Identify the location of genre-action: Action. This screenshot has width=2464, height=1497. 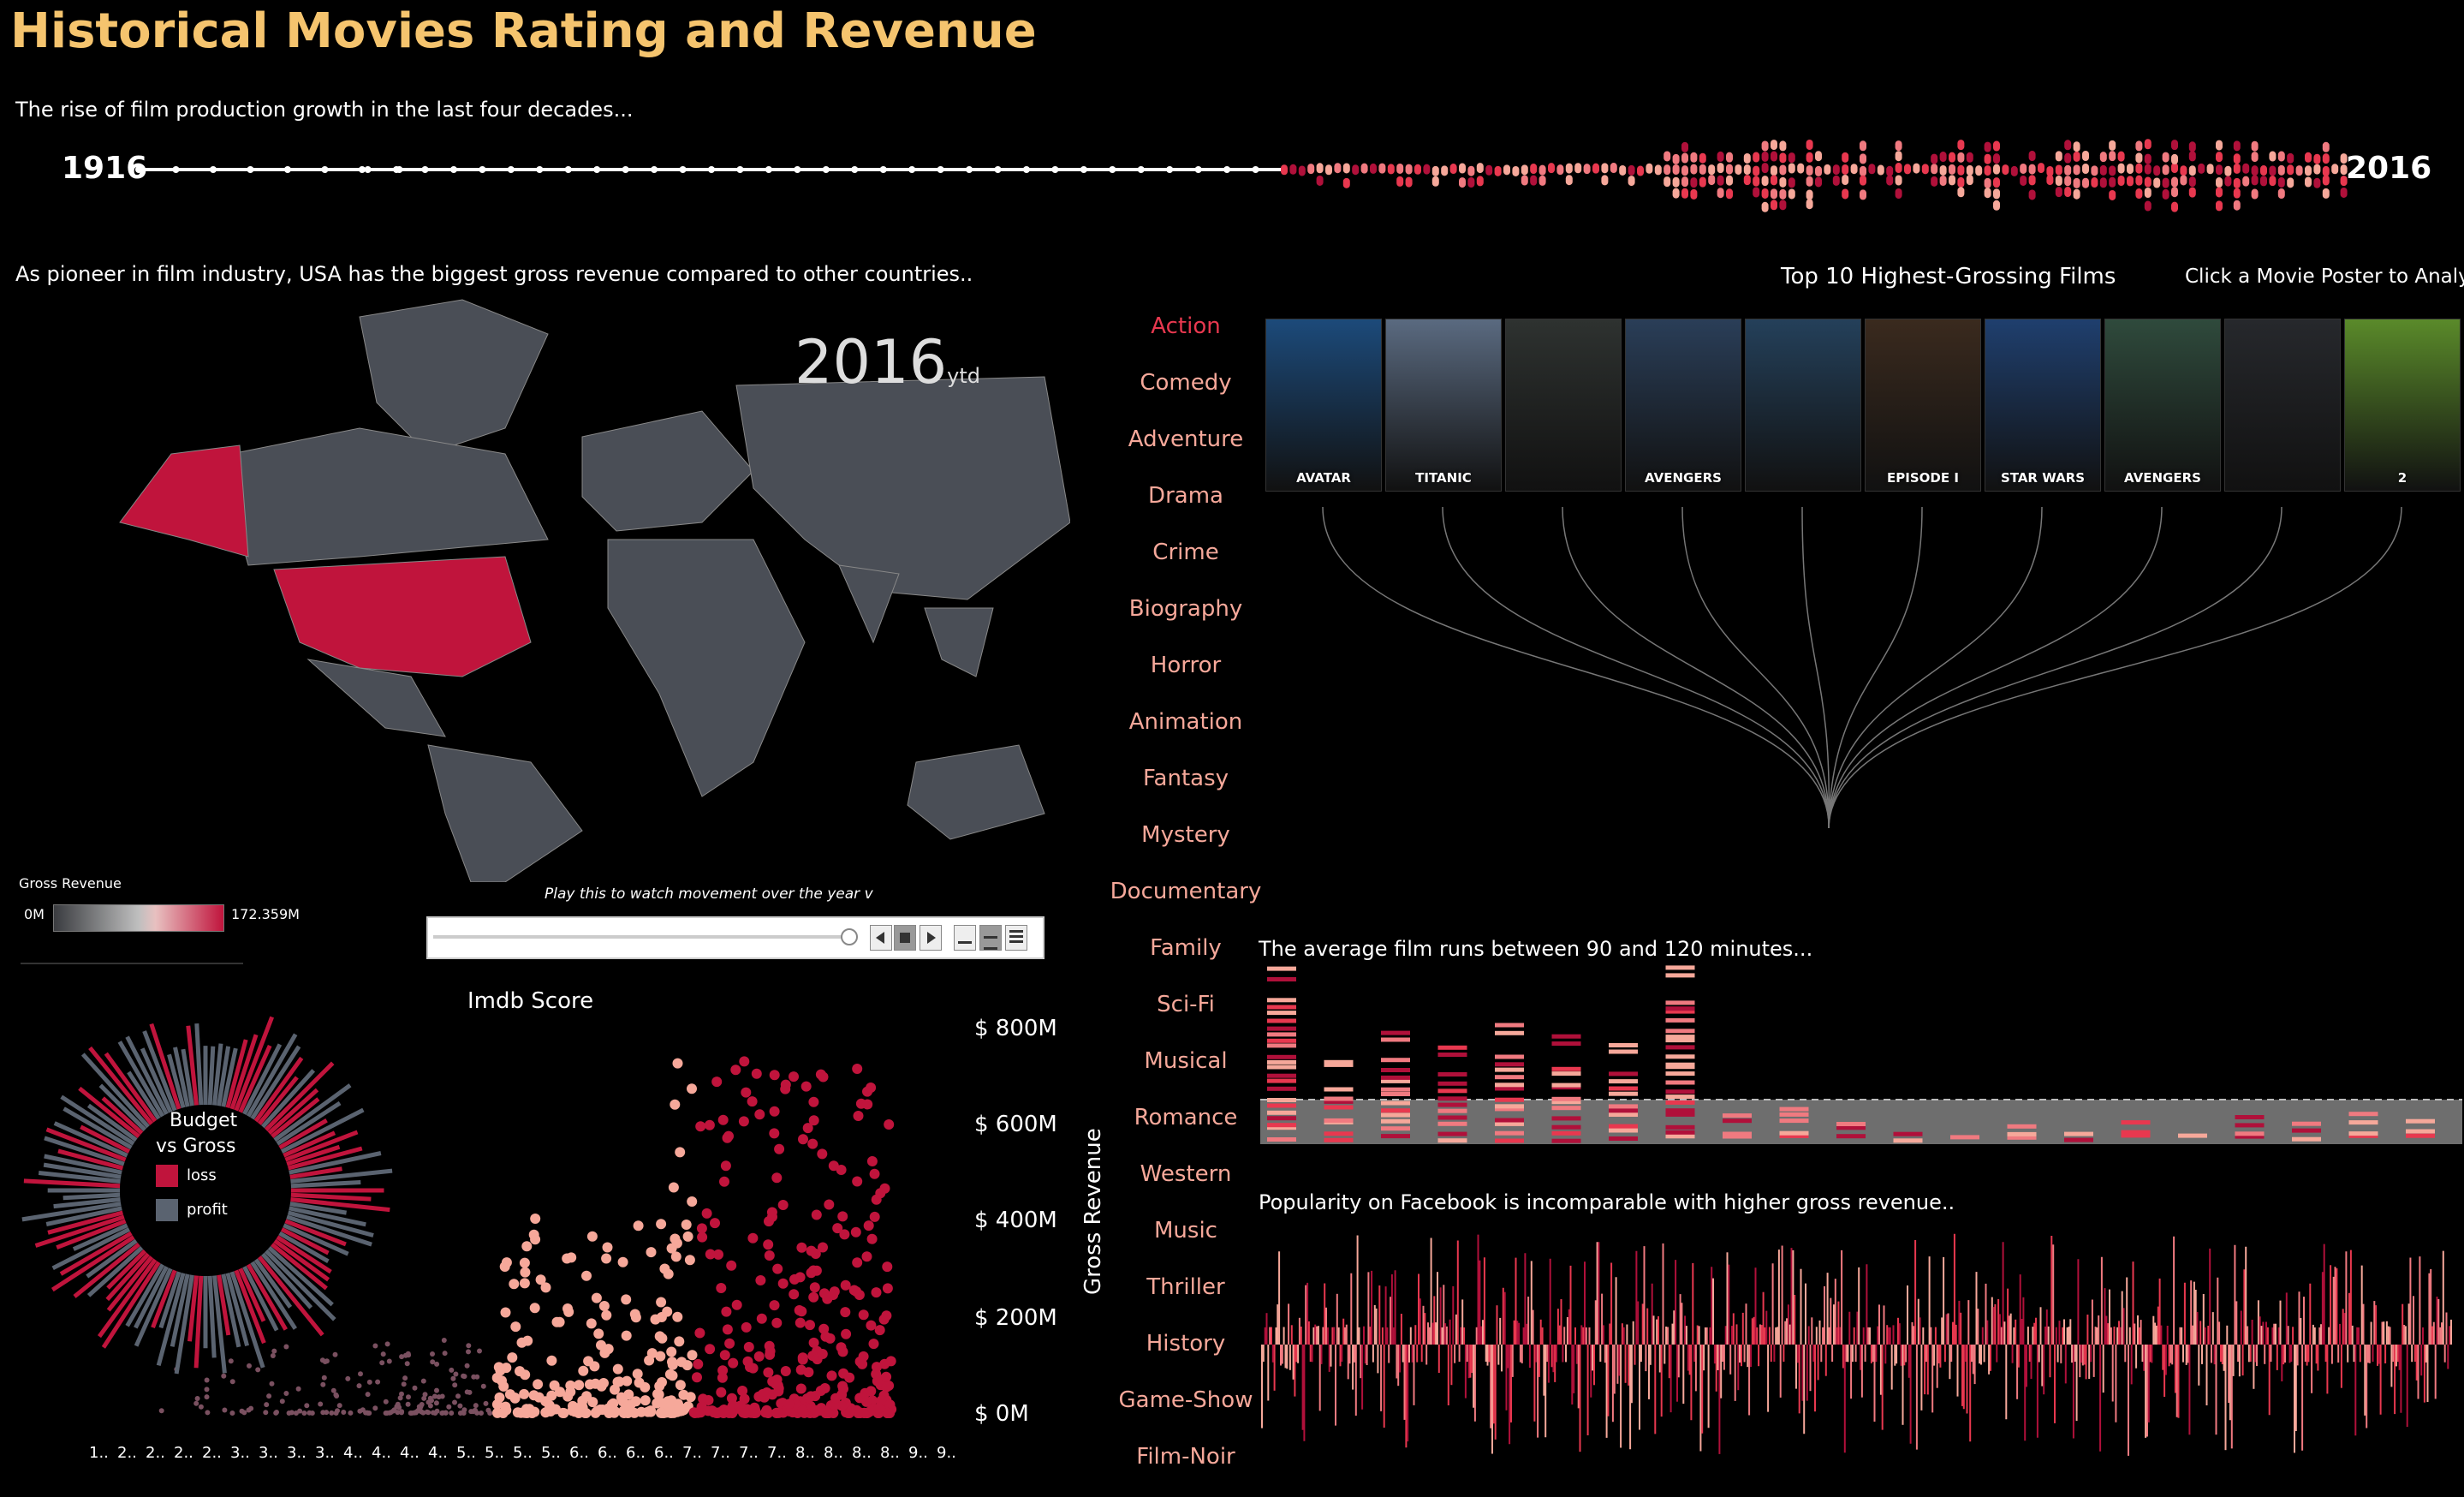
(1186, 326).